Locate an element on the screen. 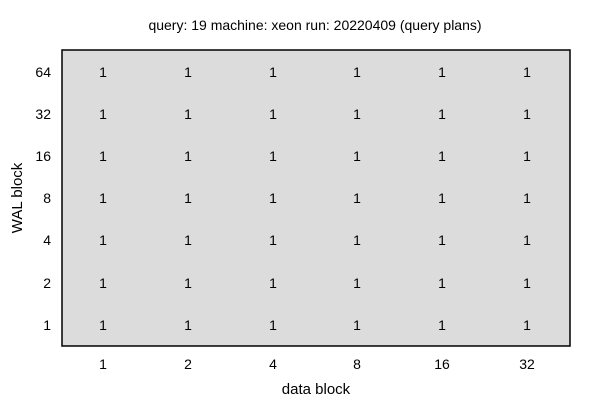 This screenshot has height=400, width=600. x-tick-label: 16 is located at coordinates (442, 364).